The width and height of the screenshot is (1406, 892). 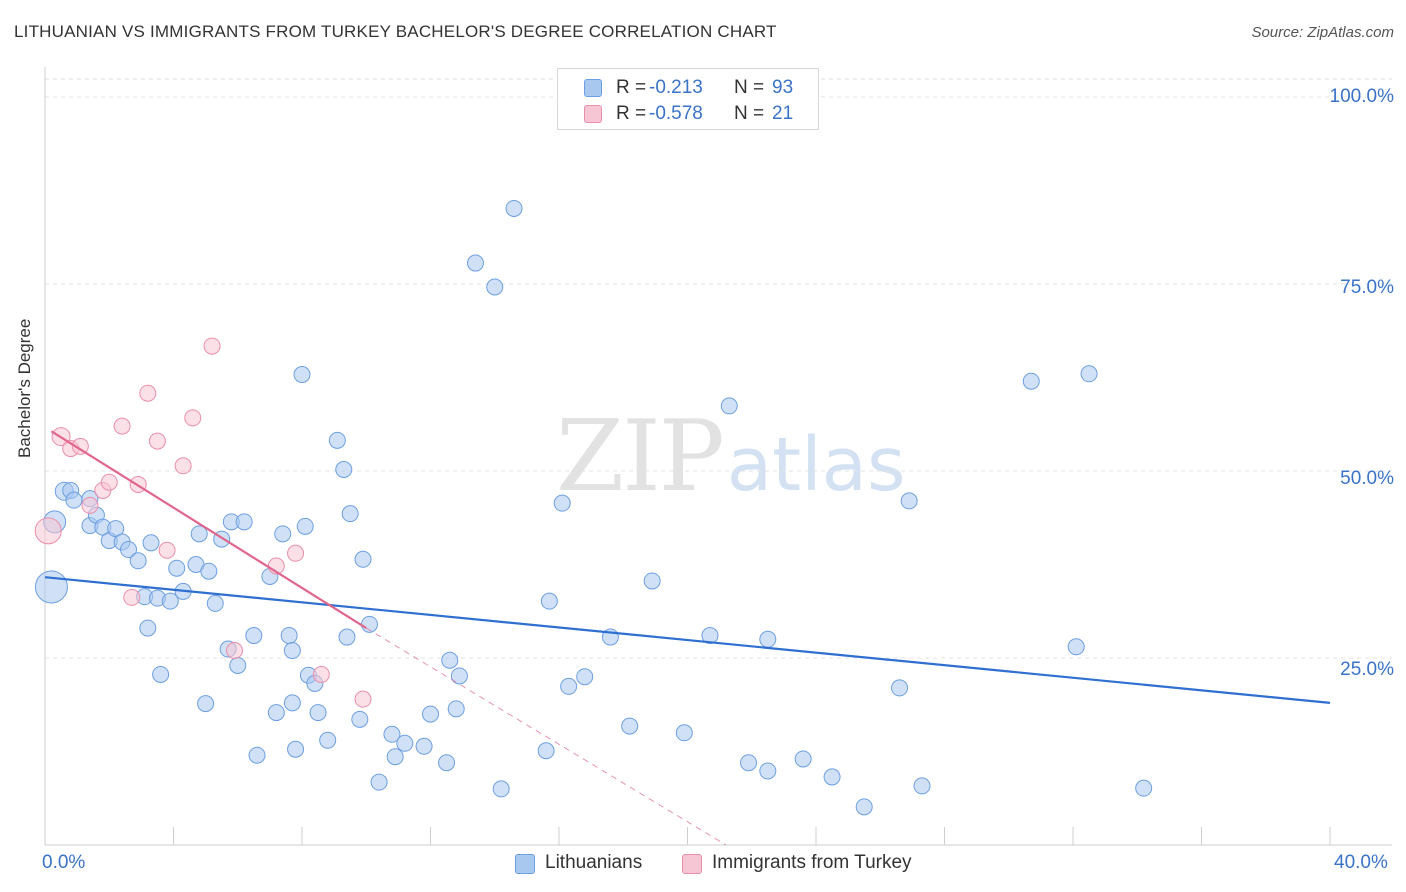 I want to click on y-tick-label: 100.0%, so click(x=1361, y=96).